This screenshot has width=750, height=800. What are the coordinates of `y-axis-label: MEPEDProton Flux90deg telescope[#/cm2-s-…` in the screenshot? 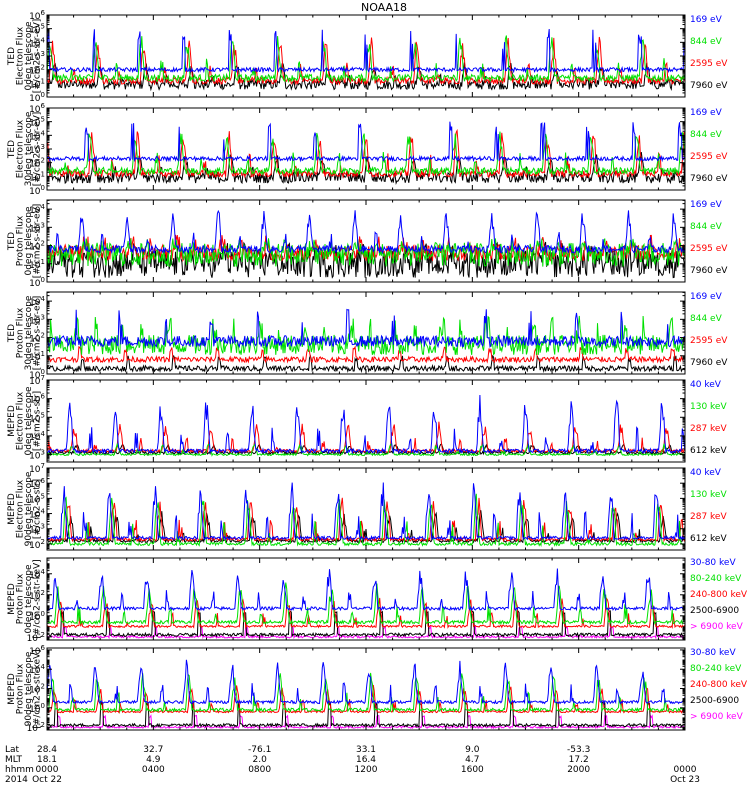 It's located at (25, 688).